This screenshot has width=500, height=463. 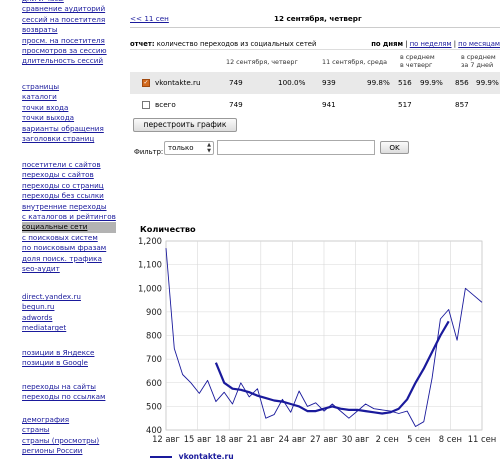 I want to click on sidebar-link: страницы, so click(x=41, y=86).